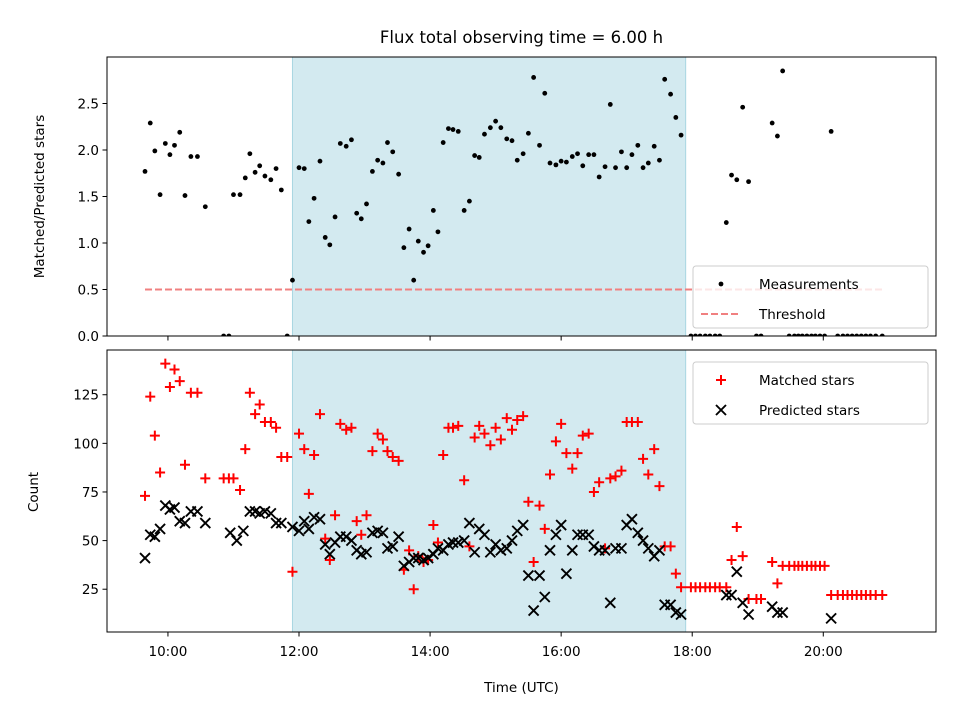 This screenshot has height=724, width=960. Describe the element at coordinates (167, 652) in the screenshot. I see `x-tick-label: 10:00` at that location.